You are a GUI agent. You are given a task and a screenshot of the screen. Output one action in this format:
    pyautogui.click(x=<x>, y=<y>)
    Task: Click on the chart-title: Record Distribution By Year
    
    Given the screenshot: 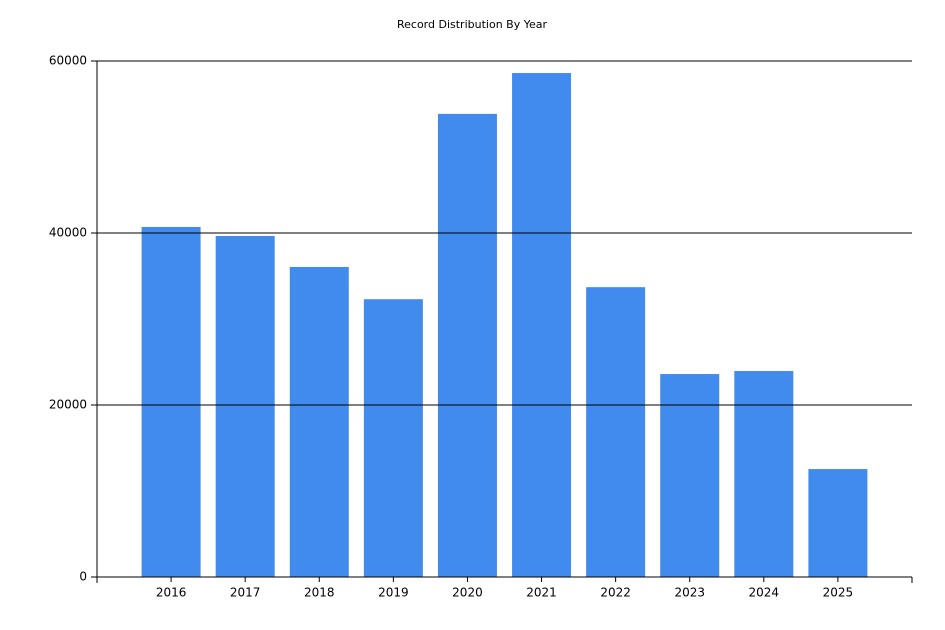 What is the action you would take?
    pyautogui.click(x=472, y=24)
    